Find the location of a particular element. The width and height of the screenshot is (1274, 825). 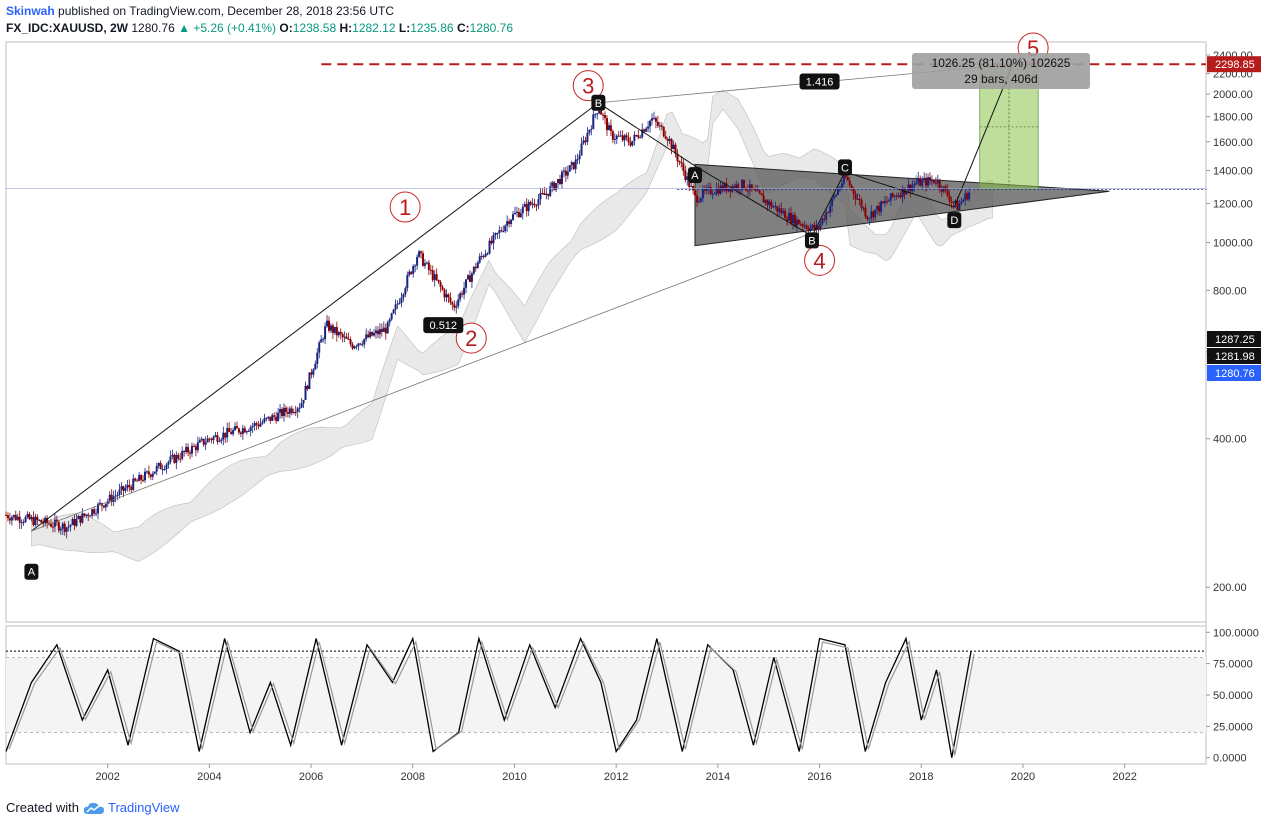

wave-label-circle is located at coordinates (820, 260).